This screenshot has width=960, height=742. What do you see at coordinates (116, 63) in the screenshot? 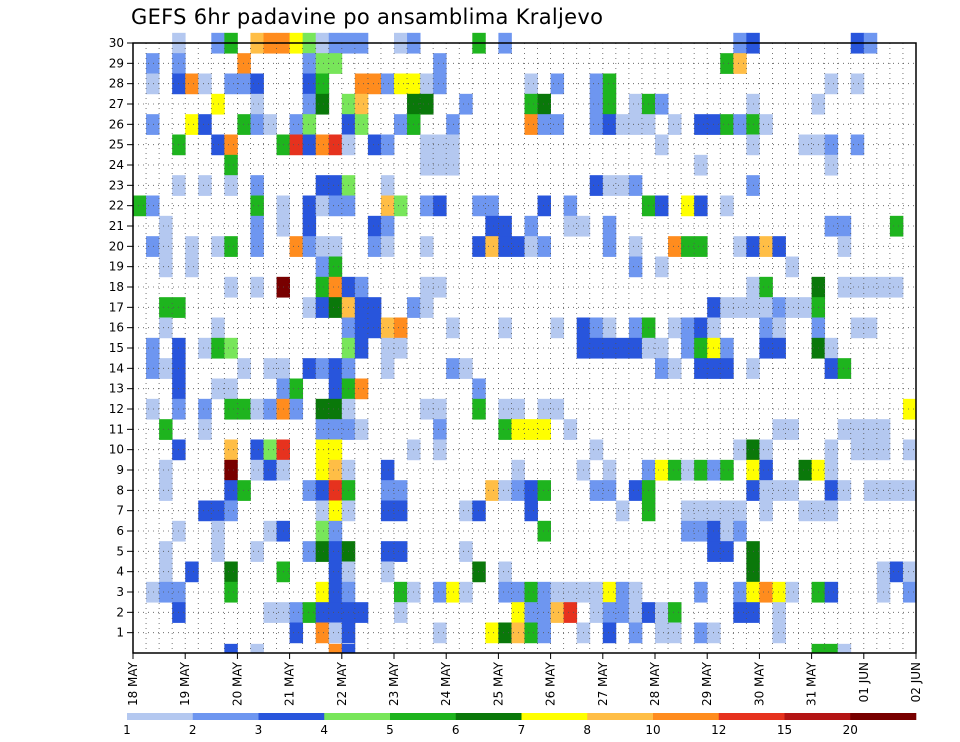
I see `y-tick-label: 29` at bounding box center [116, 63].